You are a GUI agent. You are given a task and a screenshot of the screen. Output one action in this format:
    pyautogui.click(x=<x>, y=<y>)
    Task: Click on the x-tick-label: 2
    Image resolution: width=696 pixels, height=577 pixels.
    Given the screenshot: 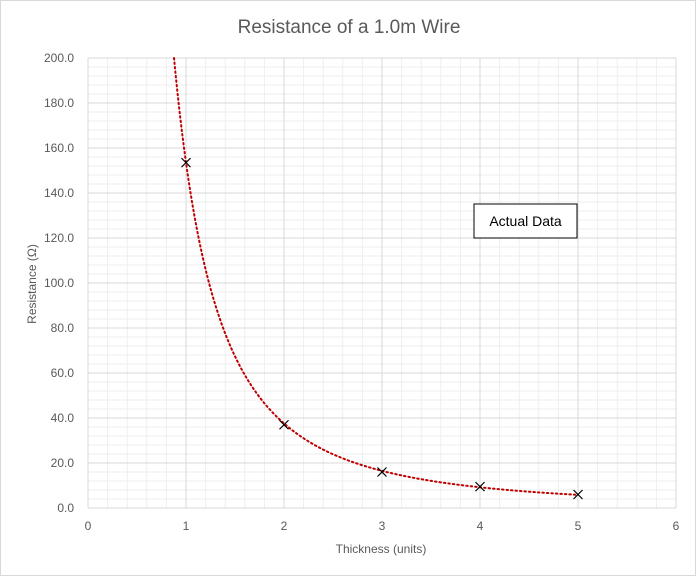 What is the action you would take?
    pyautogui.click(x=284, y=526)
    